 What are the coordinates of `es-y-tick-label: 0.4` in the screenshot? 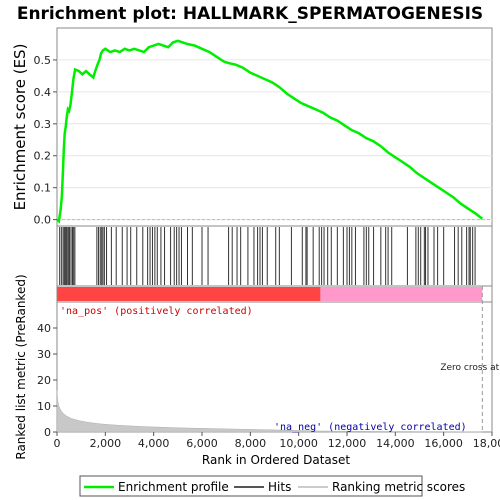 It's located at (43, 92).